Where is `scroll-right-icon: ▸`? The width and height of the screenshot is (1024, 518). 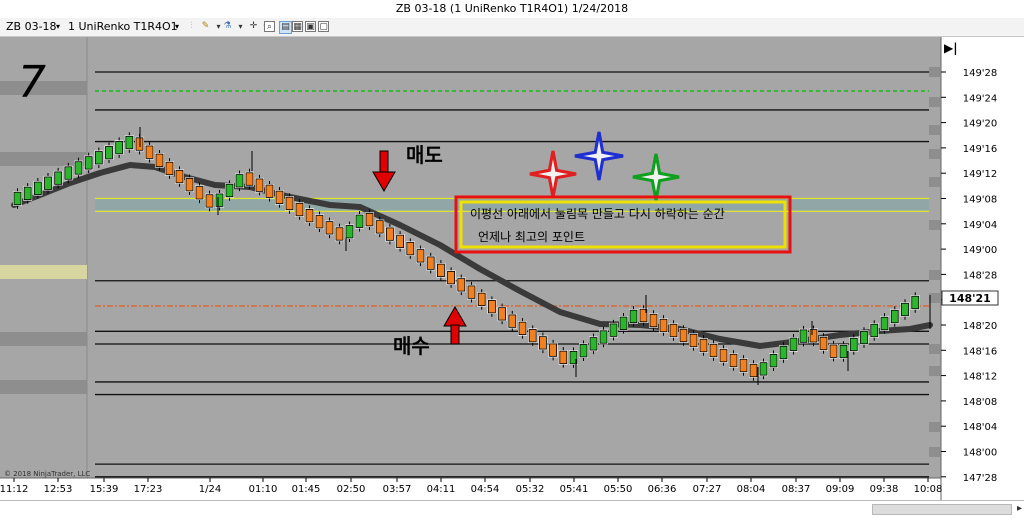
scroll-right-icon: ▸ is located at coordinates (1019, 508).